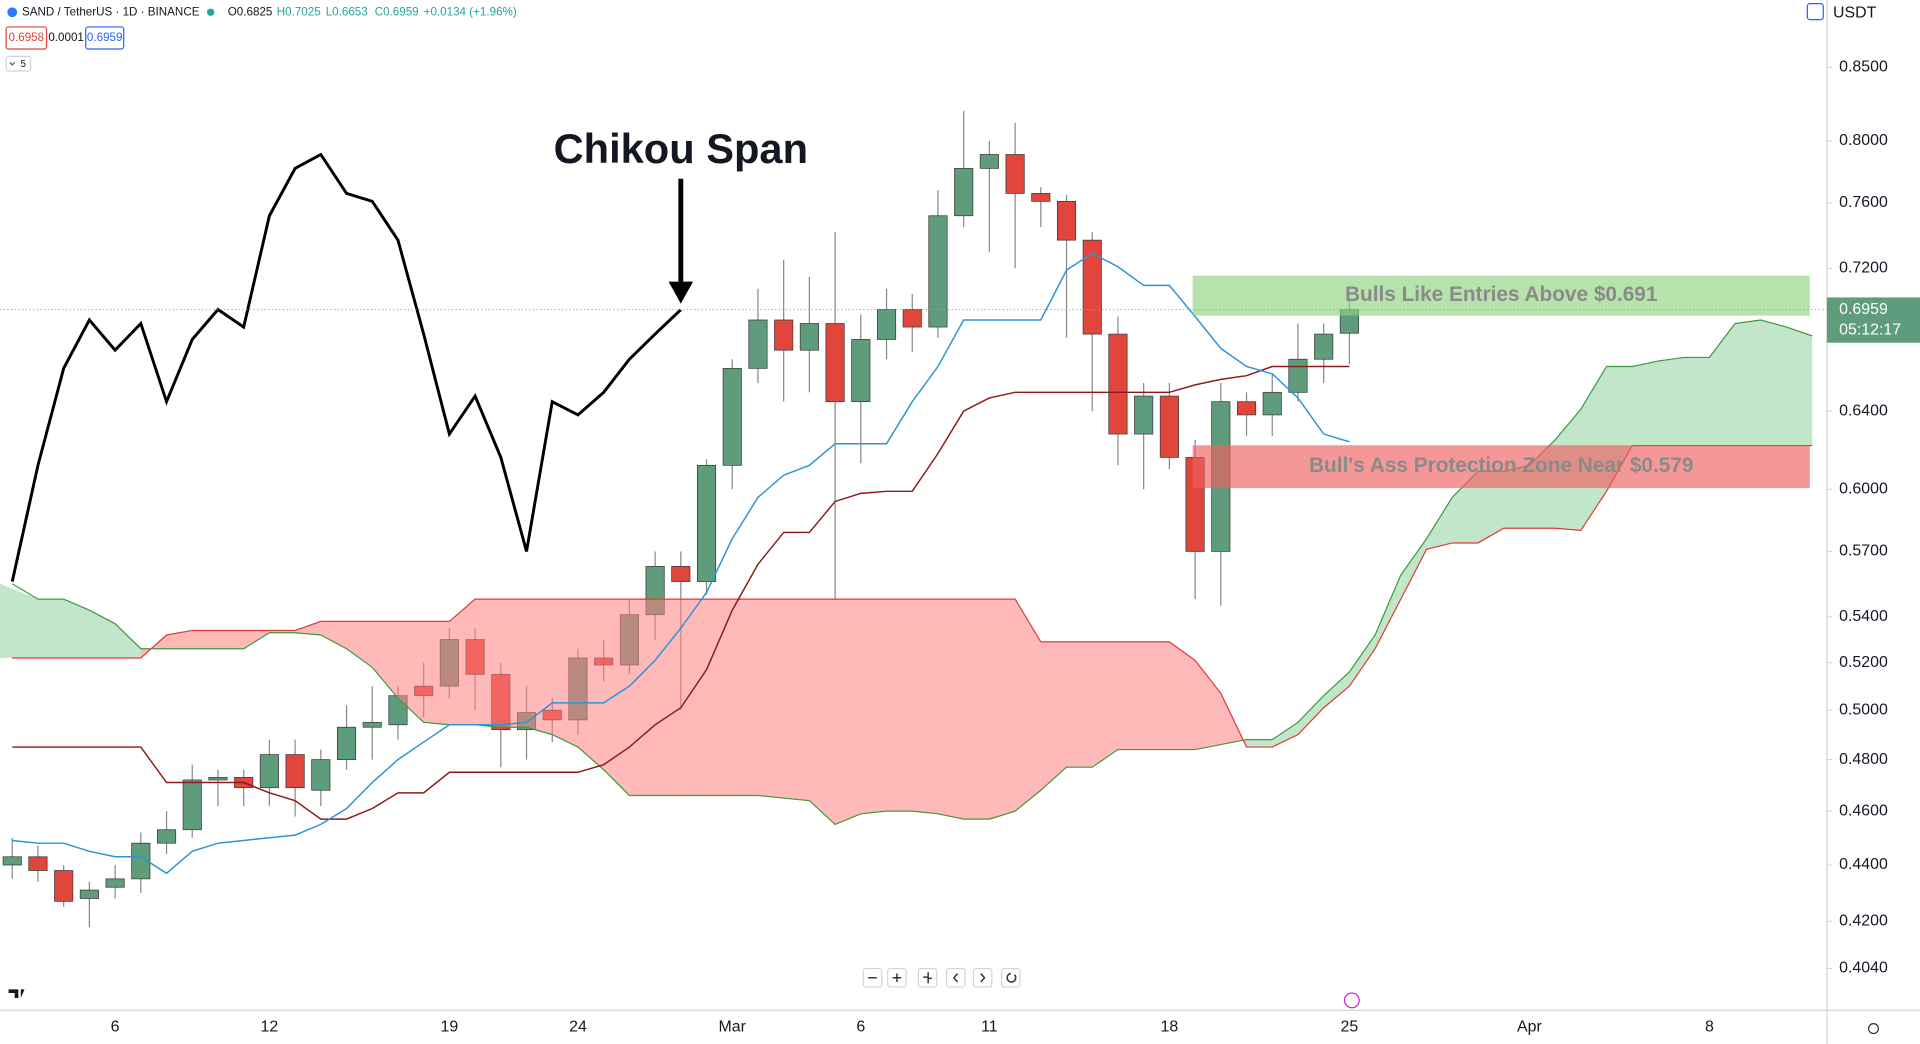 The image size is (1920, 1044). I want to click on x-tick-label: Mar, so click(733, 1027).